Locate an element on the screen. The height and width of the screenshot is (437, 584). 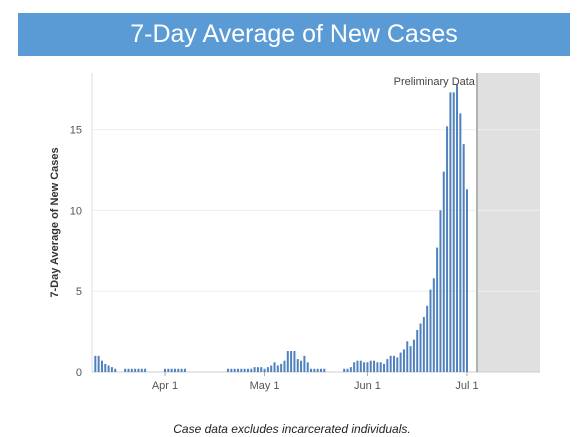
chart-title-banner: 7-Day Average of New Cases is located at coordinates (294, 34).